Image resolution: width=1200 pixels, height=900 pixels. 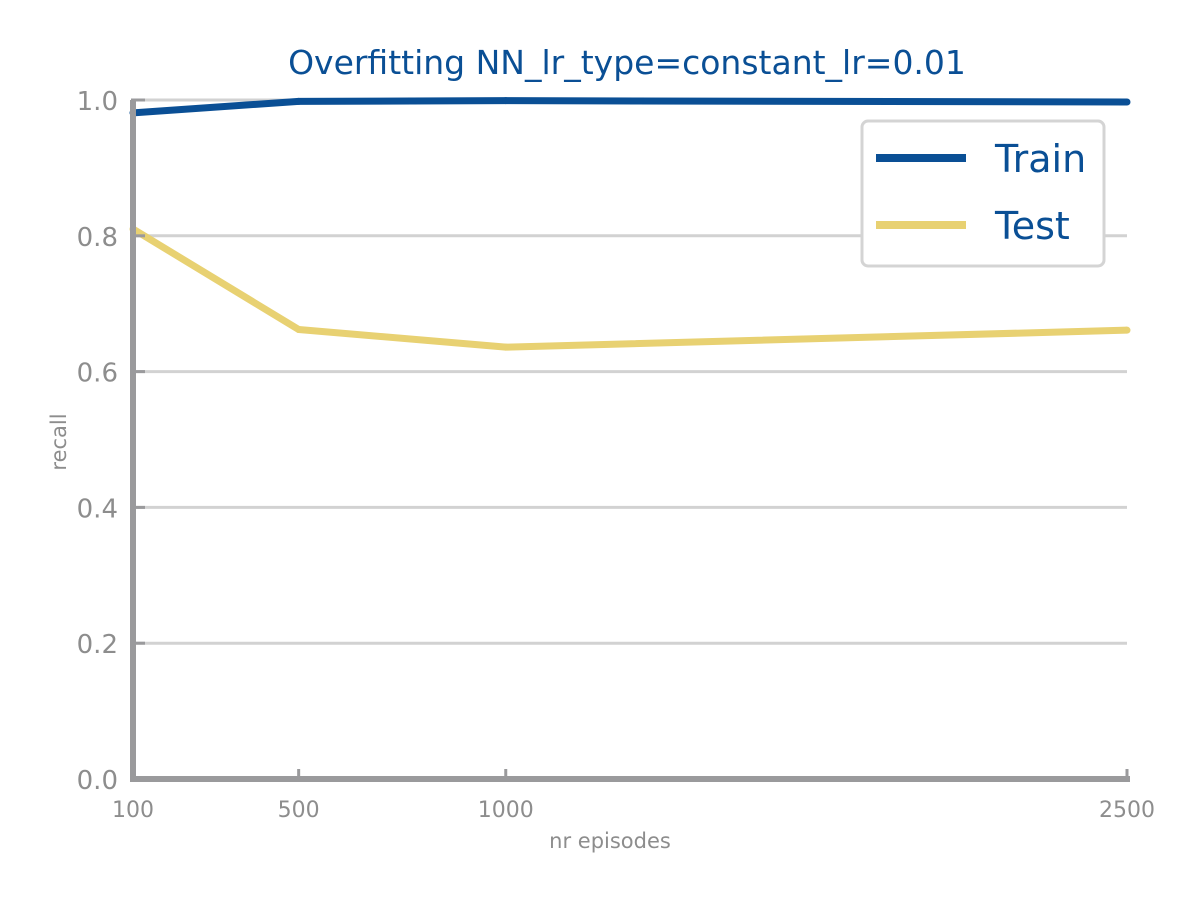 What do you see at coordinates (97, 102) in the screenshot?
I see `y-tick-label: 1.0` at bounding box center [97, 102].